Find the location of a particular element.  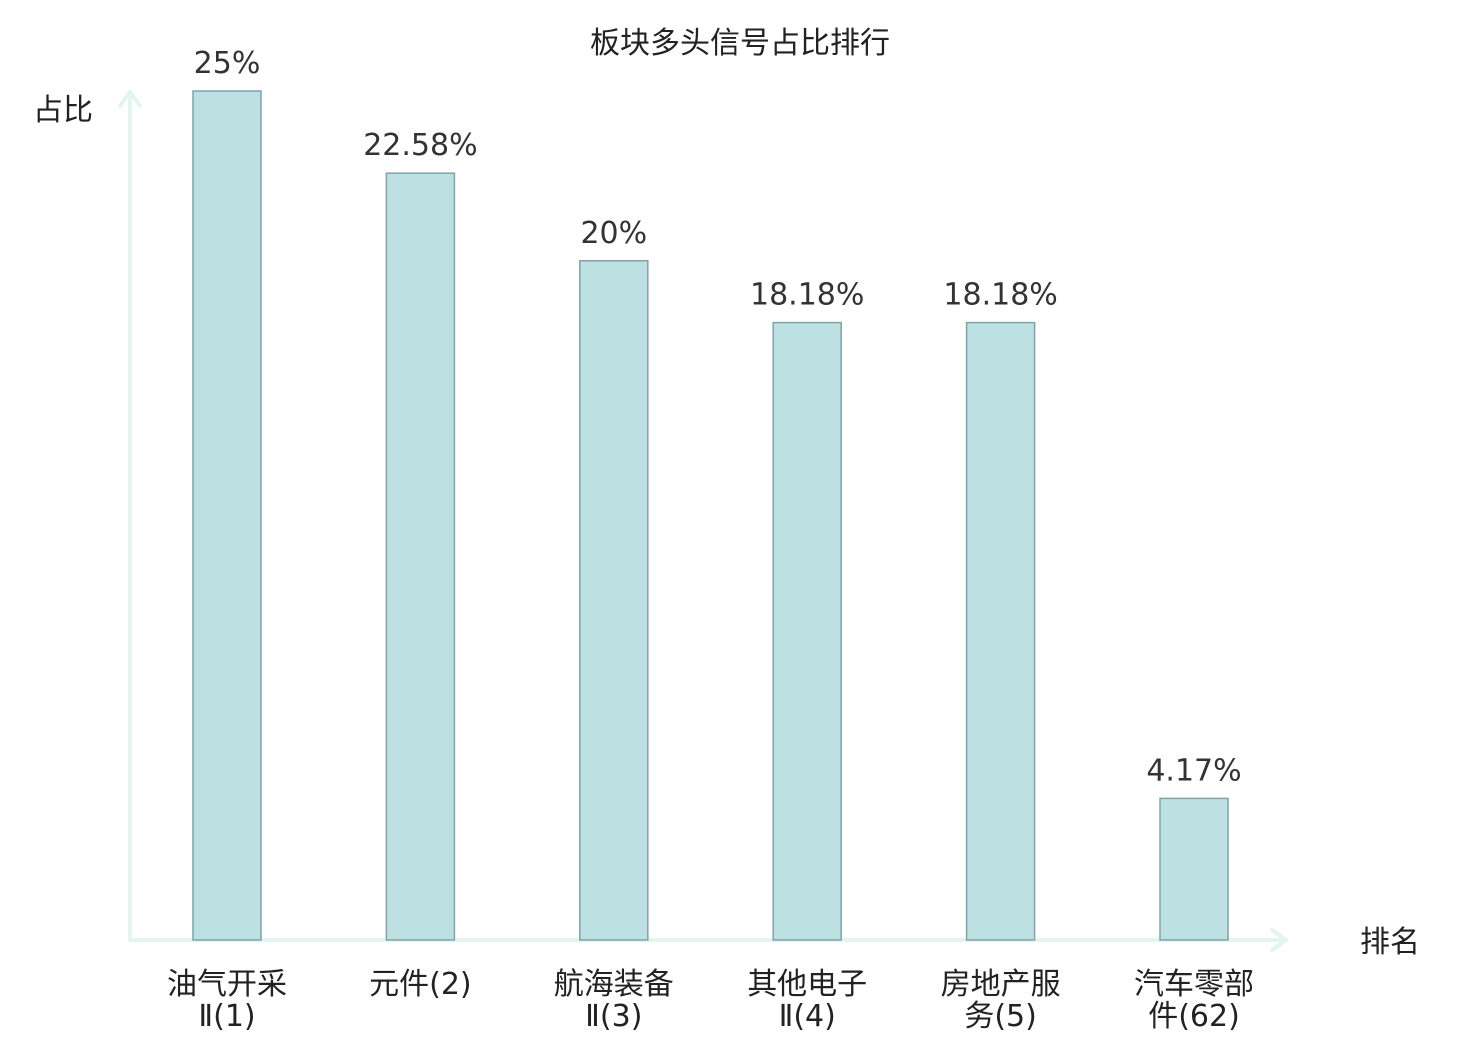

y-axis-label: 占比 is located at coordinates (63, 110).